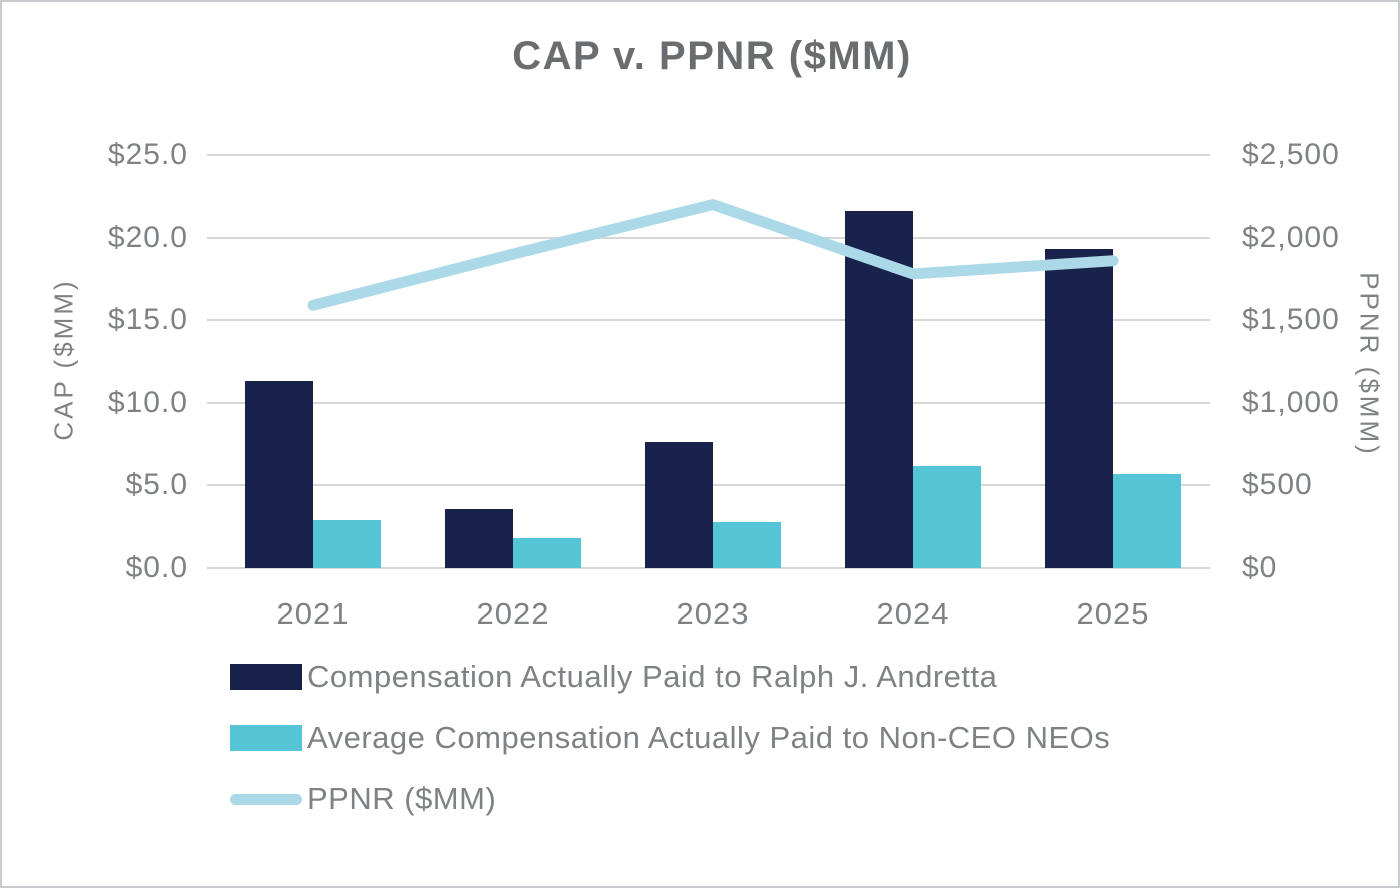  What do you see at coordinates (713, 255) in the screenshot?
I see `ppnr-line` at bounding box center [713, 255].